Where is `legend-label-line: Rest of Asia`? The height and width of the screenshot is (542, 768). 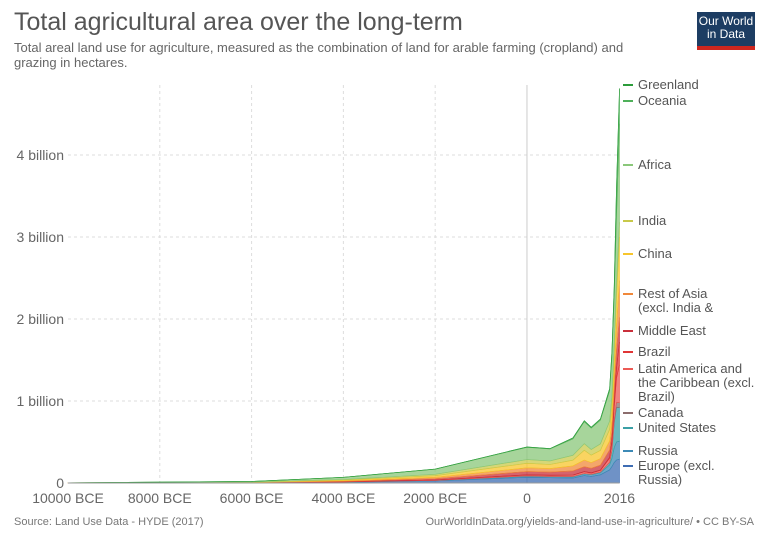
legend-label-line: Rest of Asia is located at coordinates (673, 293).